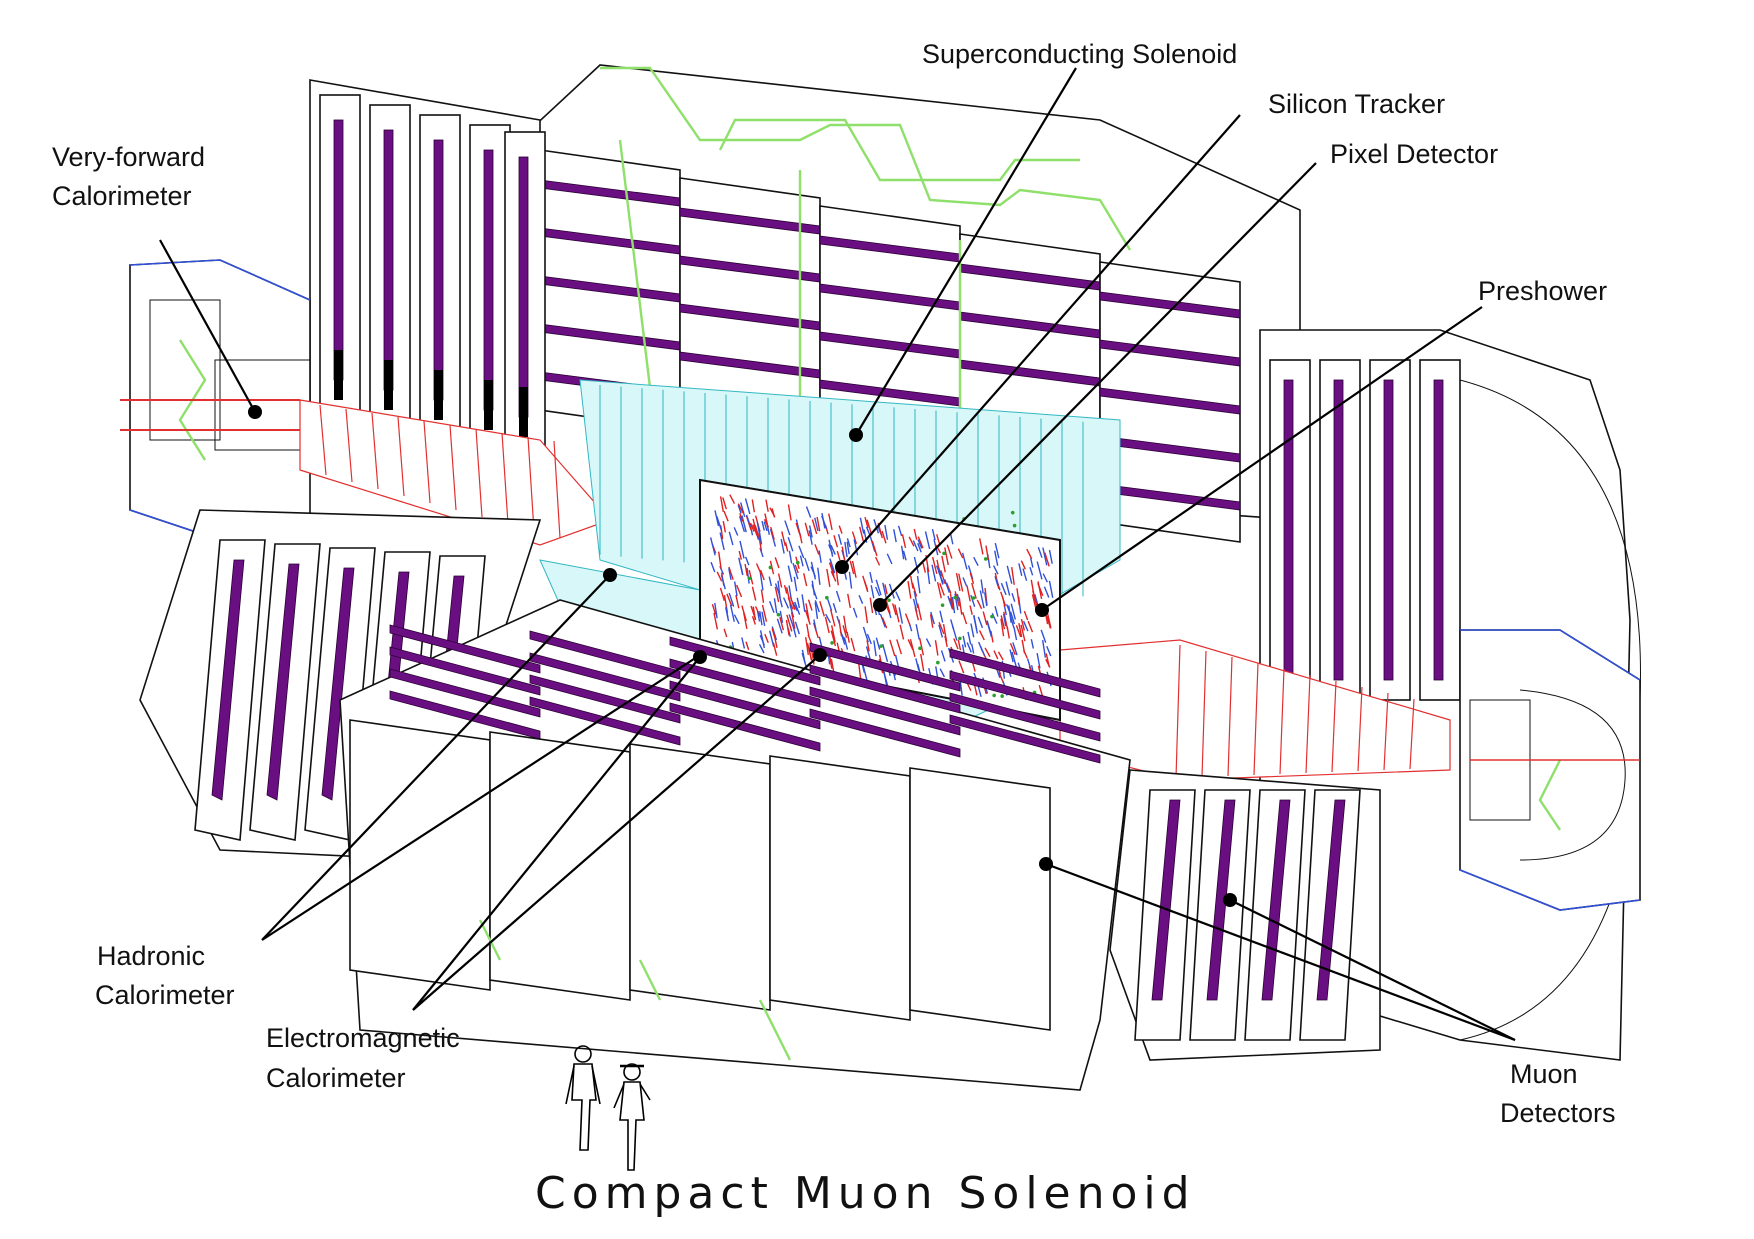  What do you see at coordinates (165, 995) in the screenshot?
I see `label-hadronic-line2: Calorimeter` at bounding box center [165, 995].